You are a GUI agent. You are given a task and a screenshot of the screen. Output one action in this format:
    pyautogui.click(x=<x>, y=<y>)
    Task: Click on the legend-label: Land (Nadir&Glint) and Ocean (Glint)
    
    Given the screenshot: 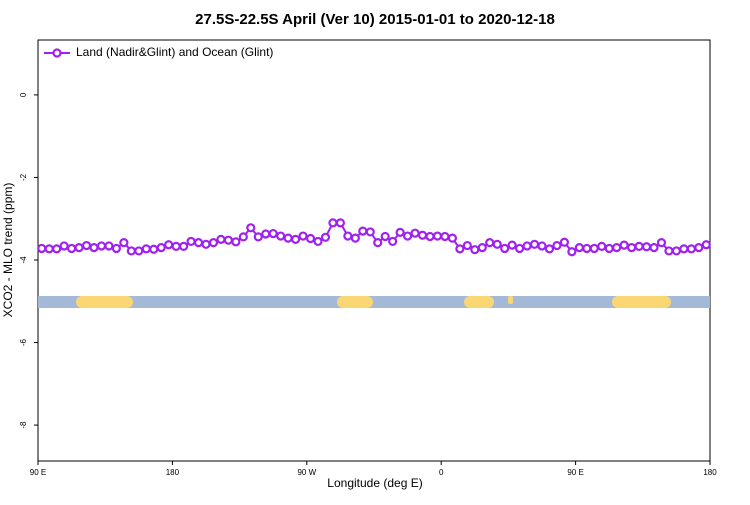 What is the action you would take?
    pyautogui.click(x=174, y=52)
    